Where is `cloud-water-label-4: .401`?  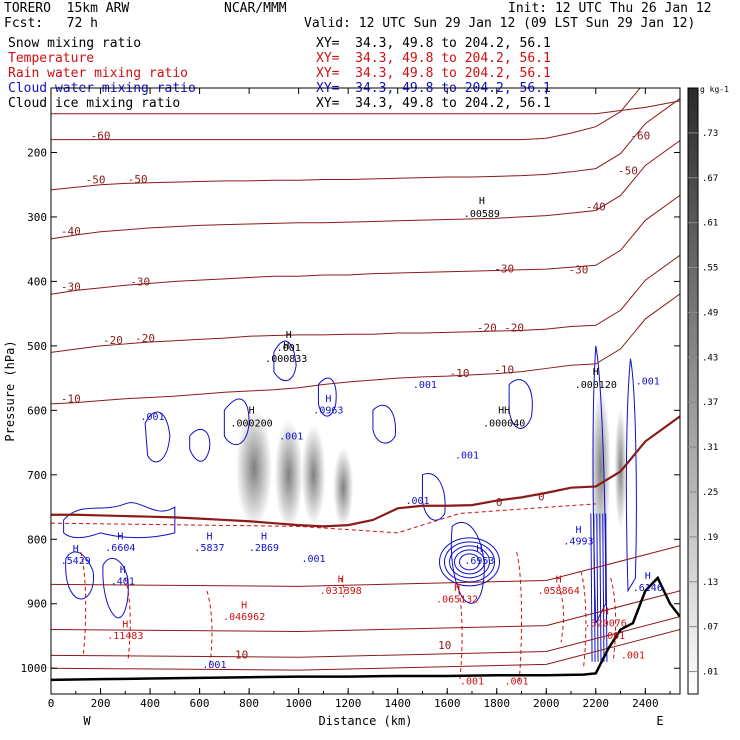
cloud-water-label-4: .401 is located at coordinates (123, 581).